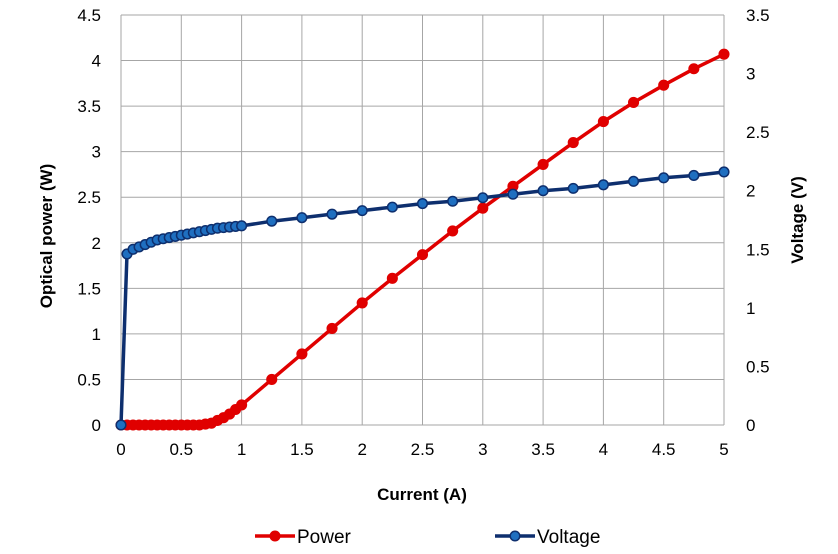  Describe the element at coordinates (603, 449) in the screenshot. I see `x-tick-label: 4` at that location.